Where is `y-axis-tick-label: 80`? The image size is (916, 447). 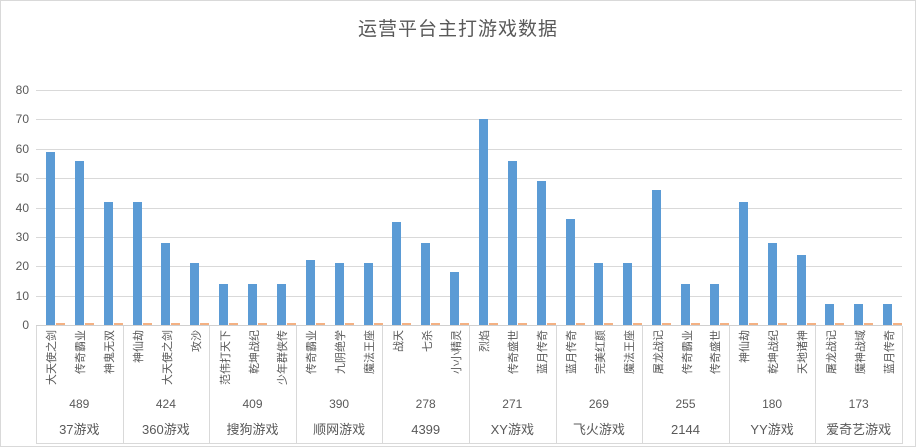 y-axis-tick-label: 80 is located at coordinates (22, 90).